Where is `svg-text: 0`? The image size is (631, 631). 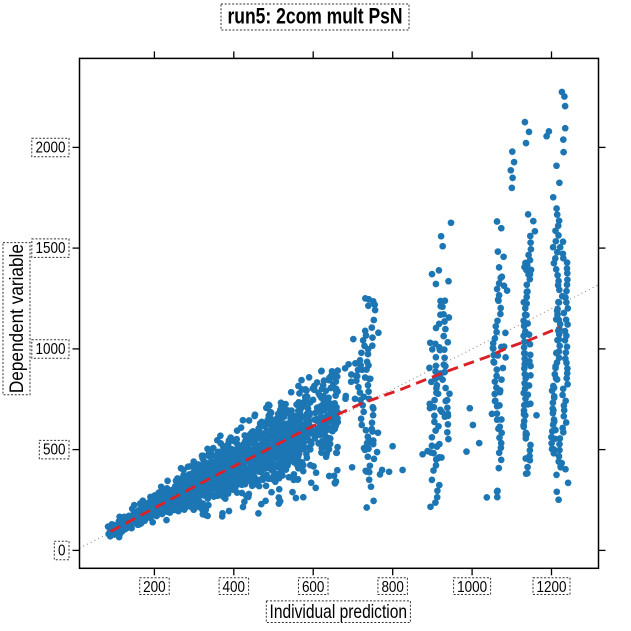 svg-text: 0 is located at coordinates (62, 550).